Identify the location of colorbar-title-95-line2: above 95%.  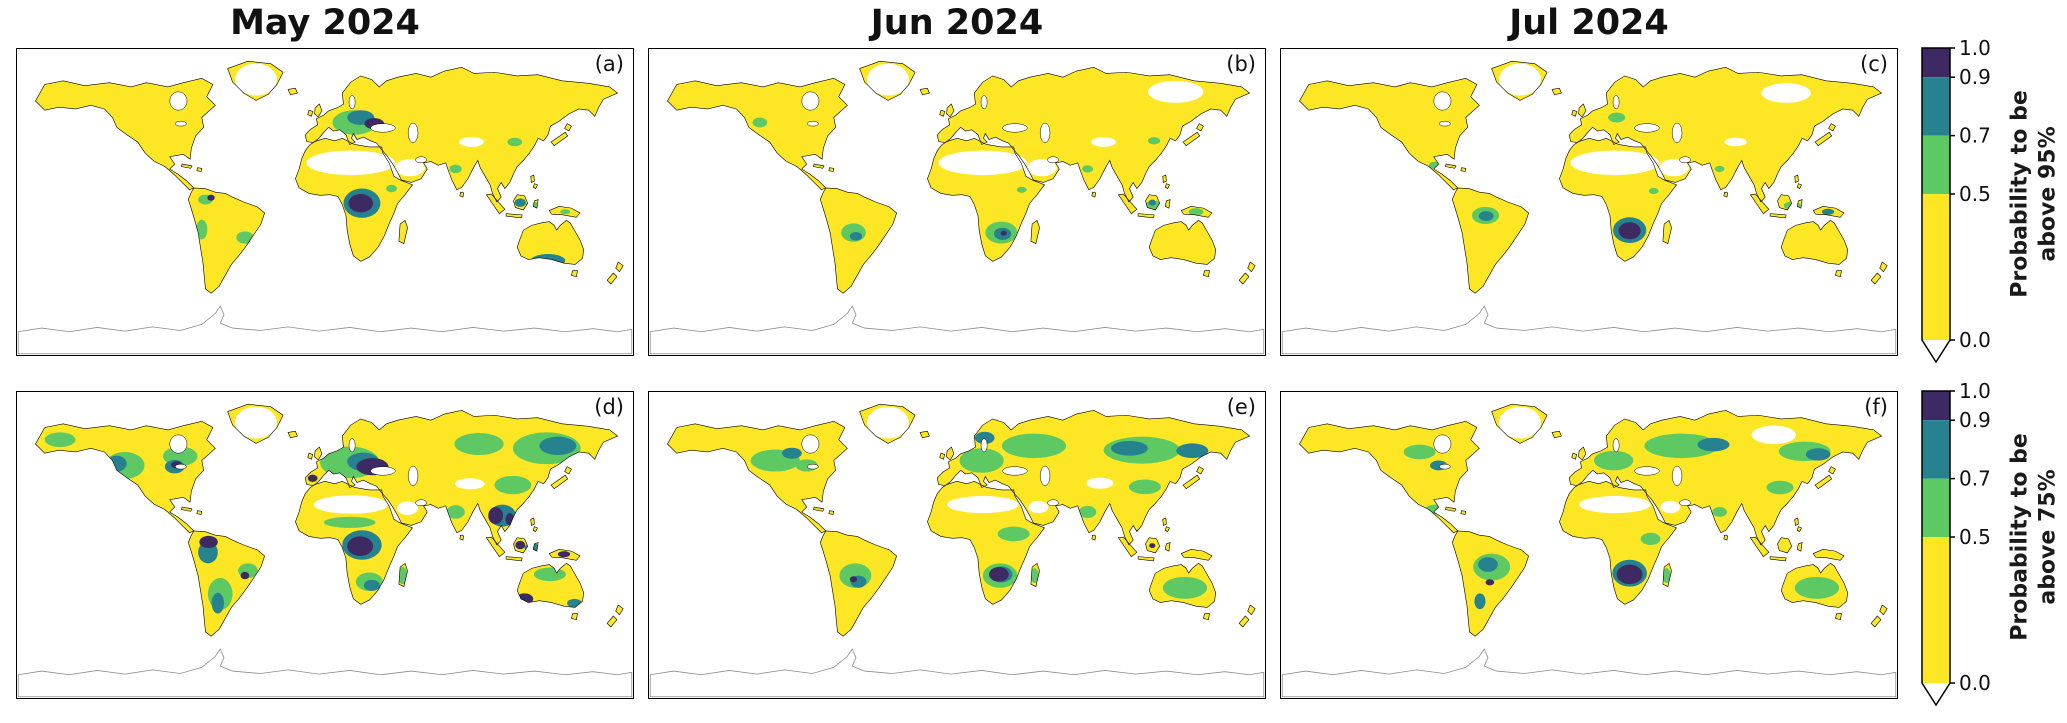
(2047, 194).